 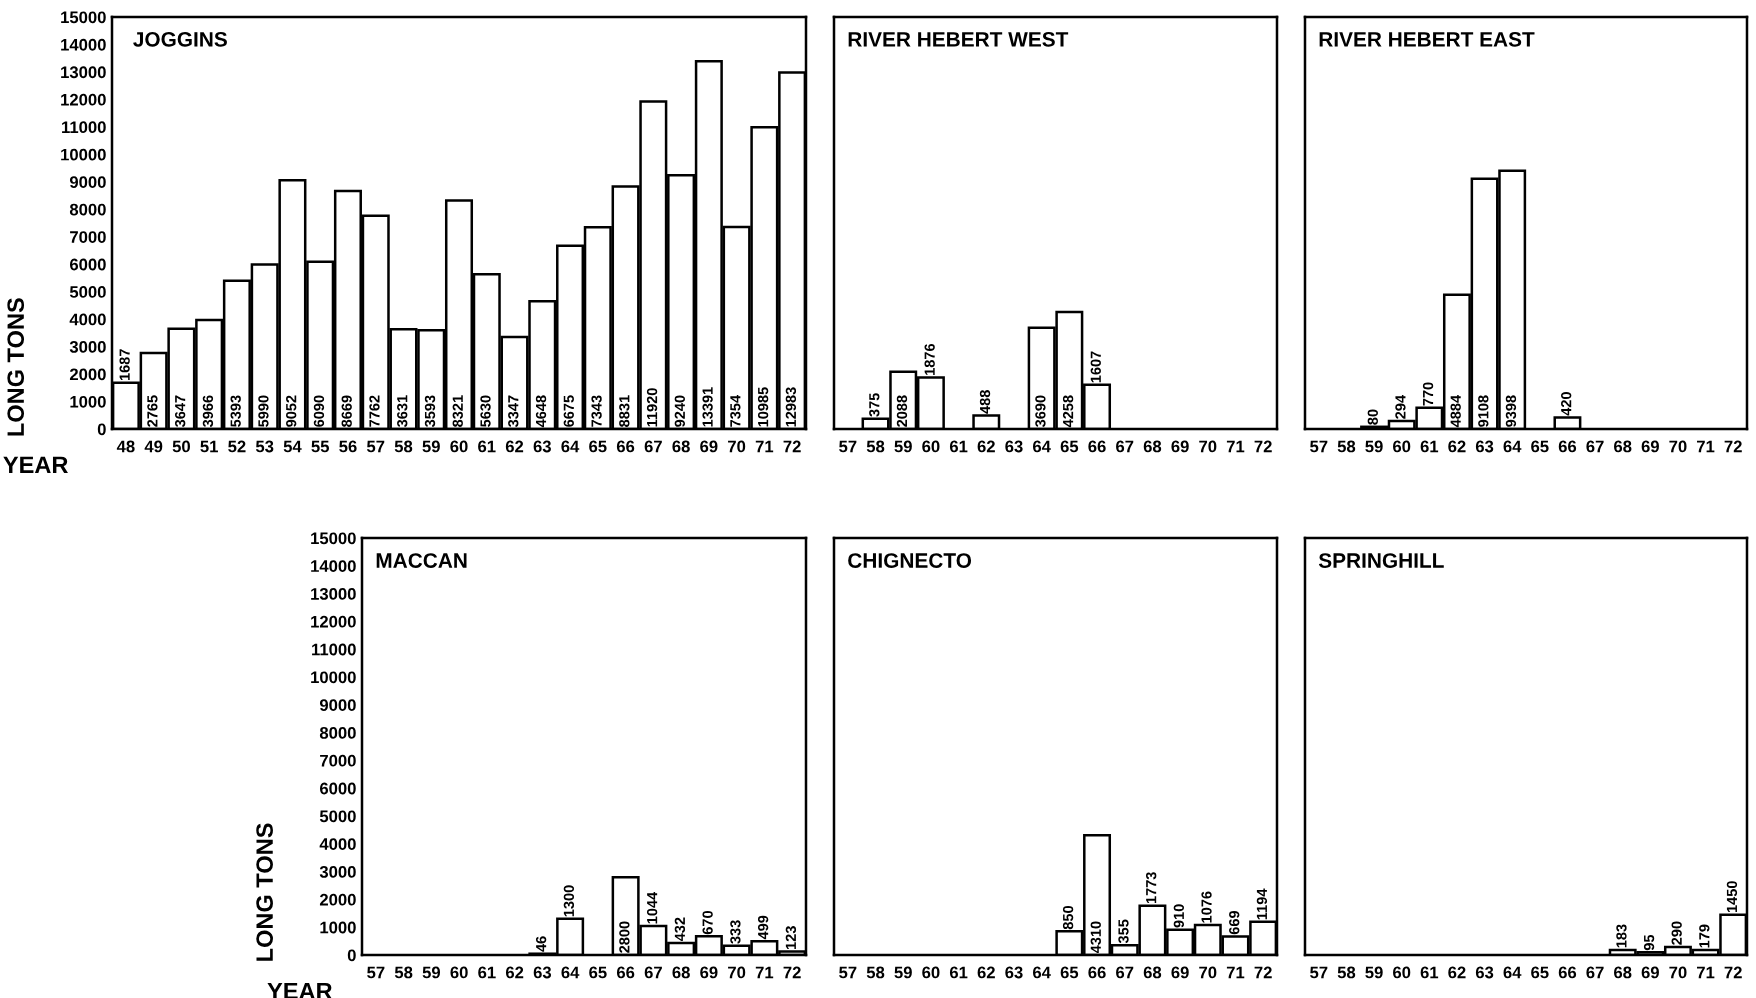 I want to click on data-label: 499, so click(x=763, y=927).